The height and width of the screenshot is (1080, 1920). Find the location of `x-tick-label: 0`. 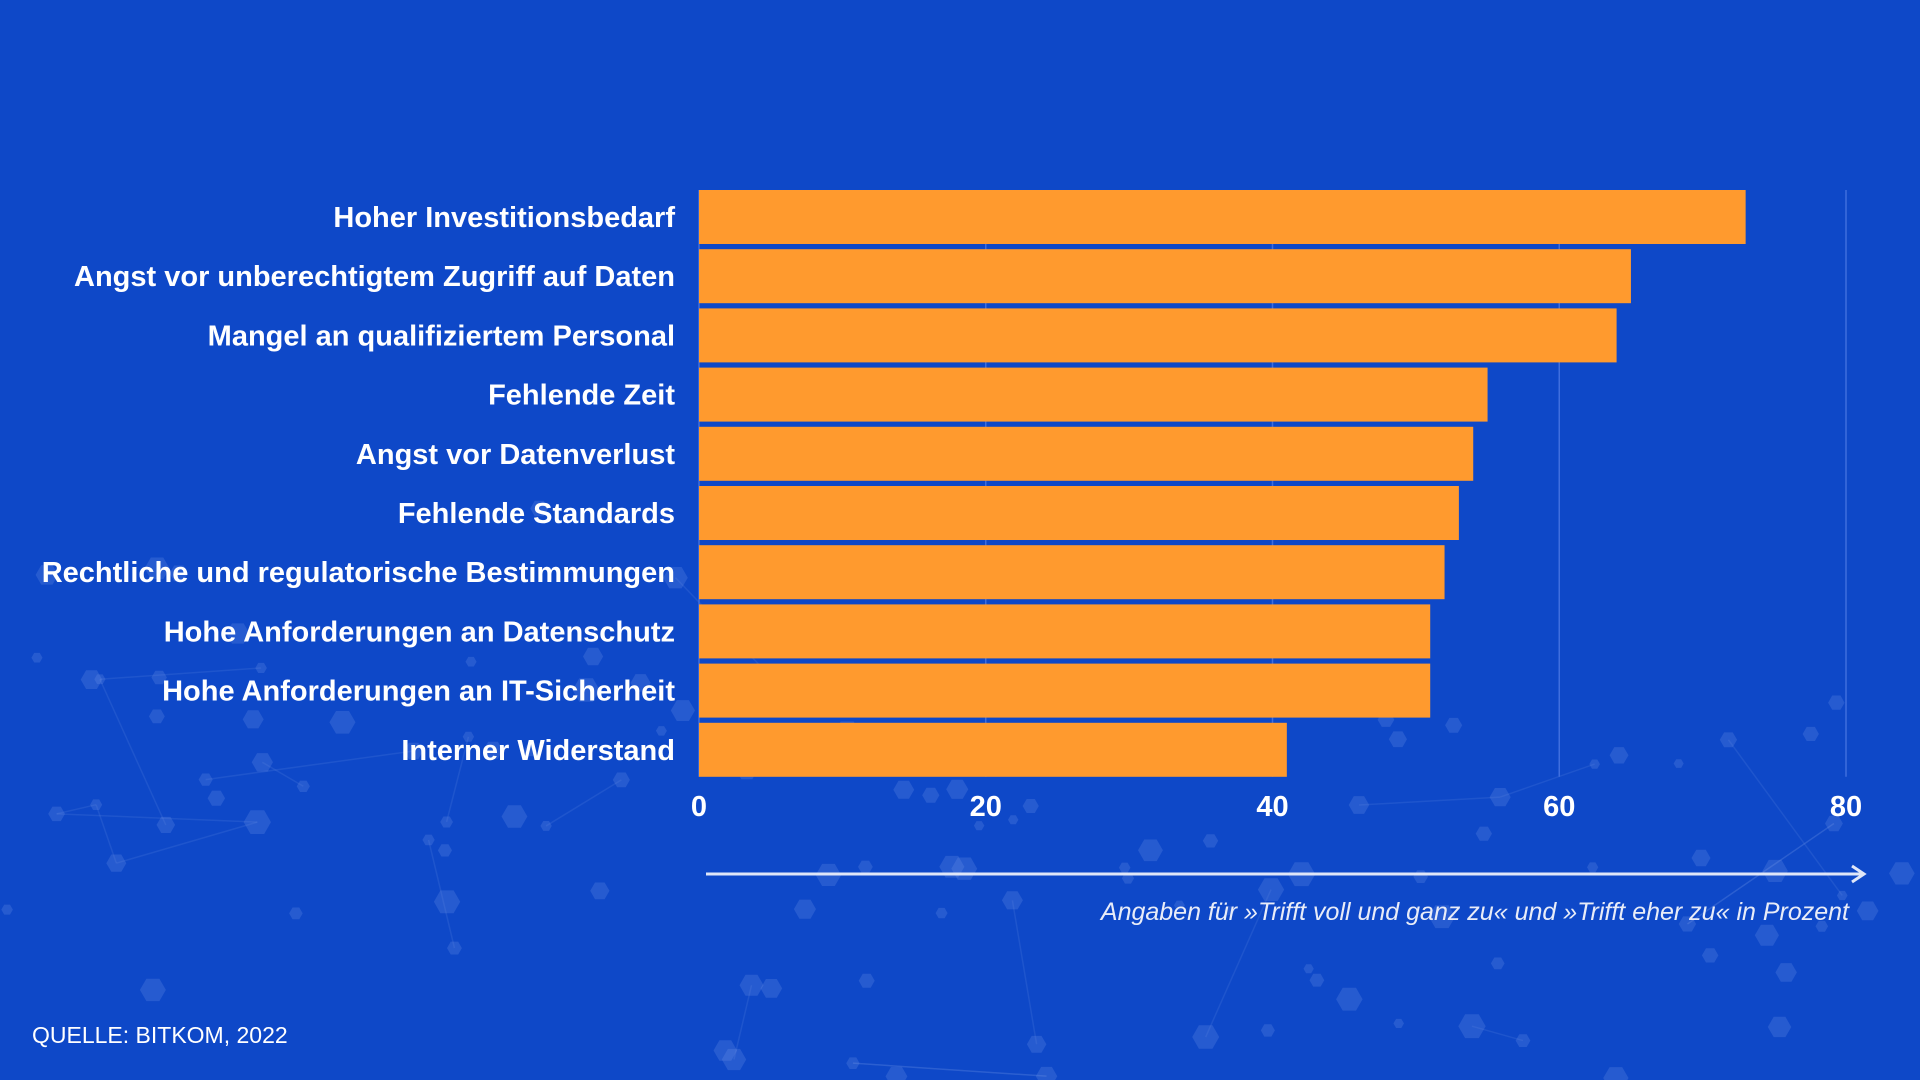

x-tick-label: 0 is located at coordinates (699, 807).